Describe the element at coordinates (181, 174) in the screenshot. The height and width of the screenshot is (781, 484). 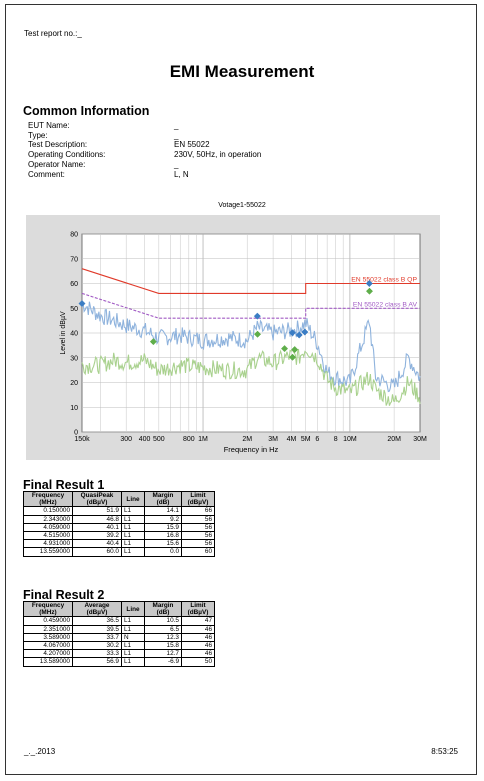
I see `info-value: L, N` at that location.